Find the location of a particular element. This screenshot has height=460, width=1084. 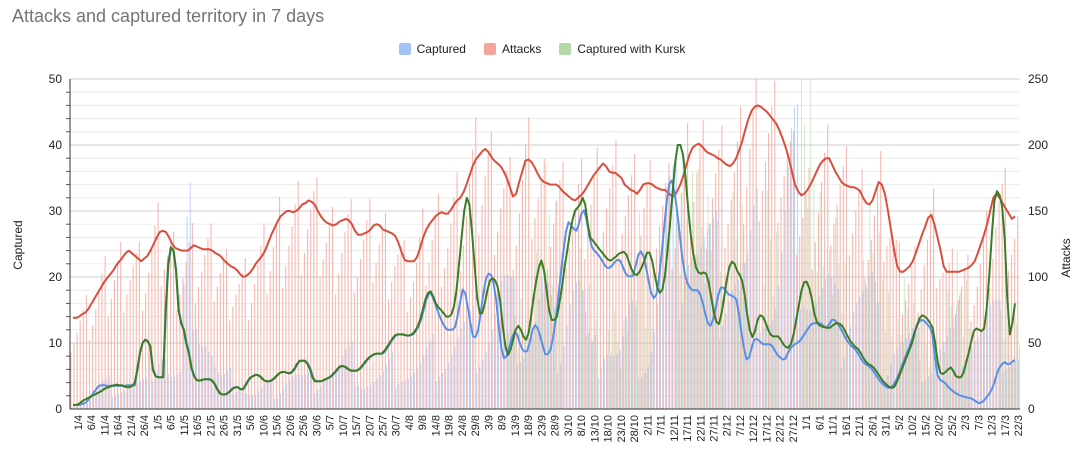

chart-title: Attacks and captured territory in 7 days is located at coordinates (168, 16).